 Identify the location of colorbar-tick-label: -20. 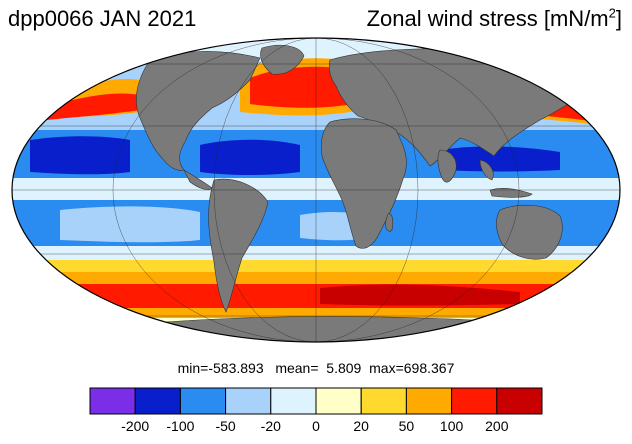
(270, 426).